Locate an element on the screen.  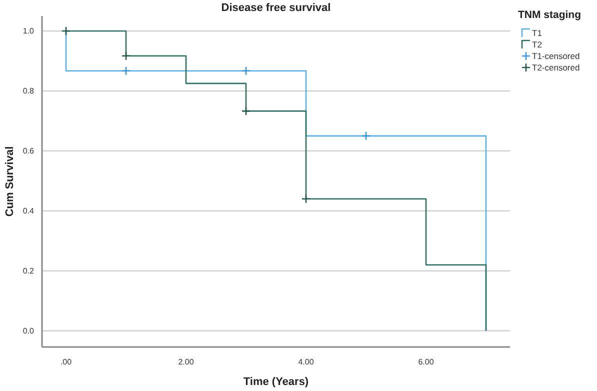
x-tick-label: .00 is located at coordinates (66, 362).